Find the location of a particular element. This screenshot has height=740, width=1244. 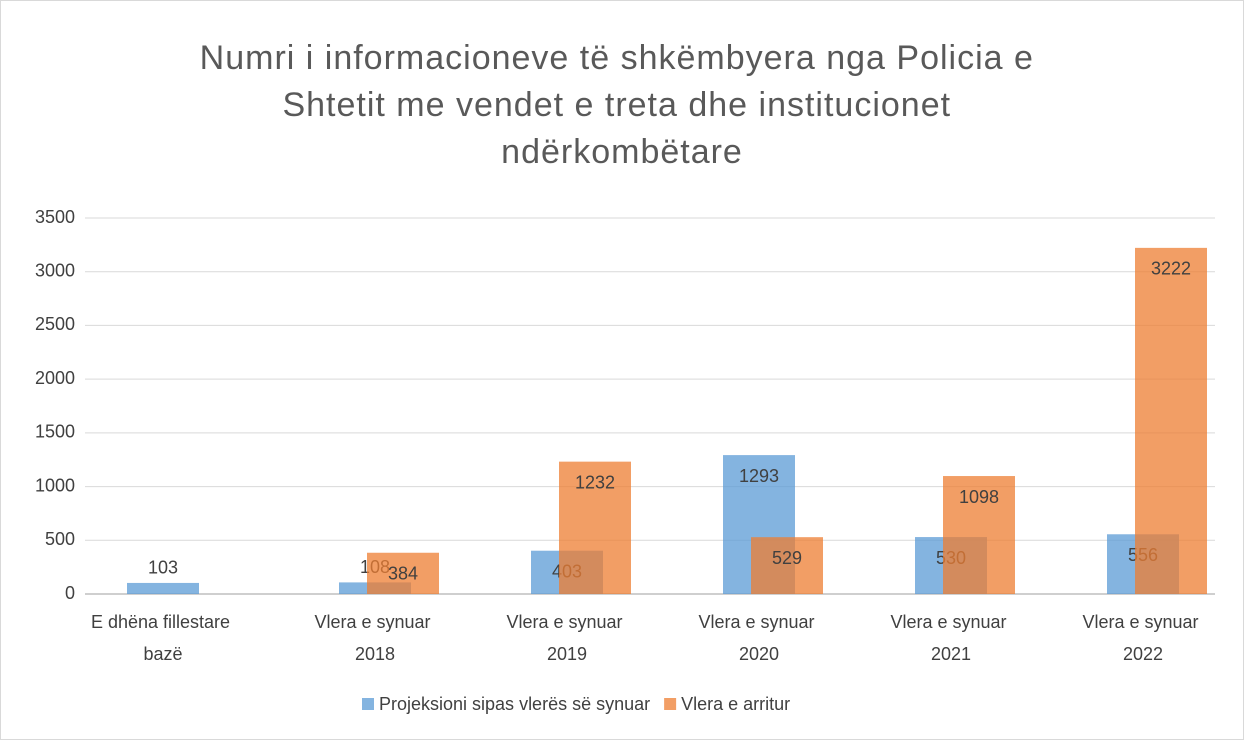

value-label: 384 is located at coordinates (403, 573).